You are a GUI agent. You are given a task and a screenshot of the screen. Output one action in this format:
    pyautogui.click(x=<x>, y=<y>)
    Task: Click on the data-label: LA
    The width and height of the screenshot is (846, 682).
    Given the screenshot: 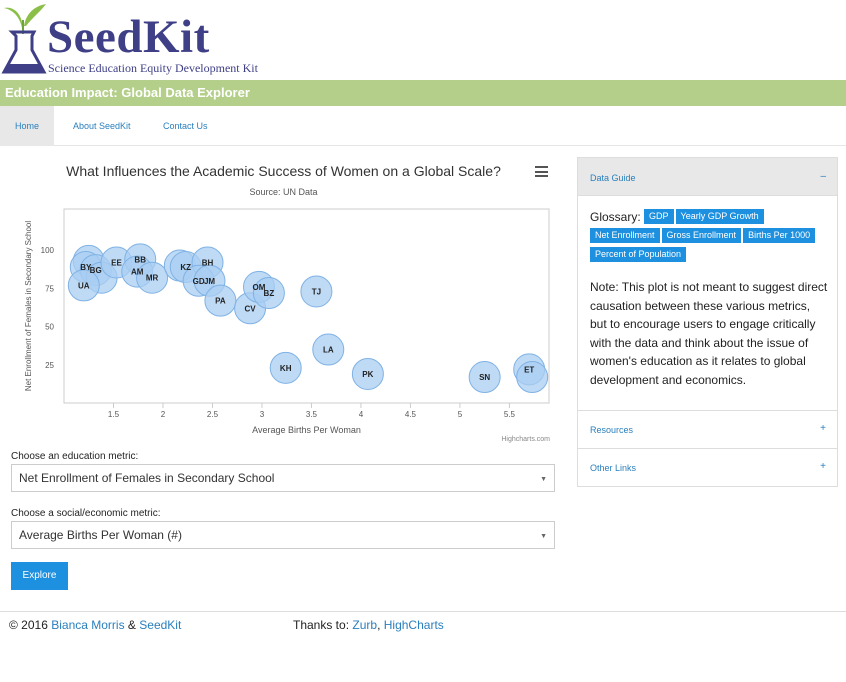 What is the action you would take?
    pyautogui.click(x=328, y=350)
    